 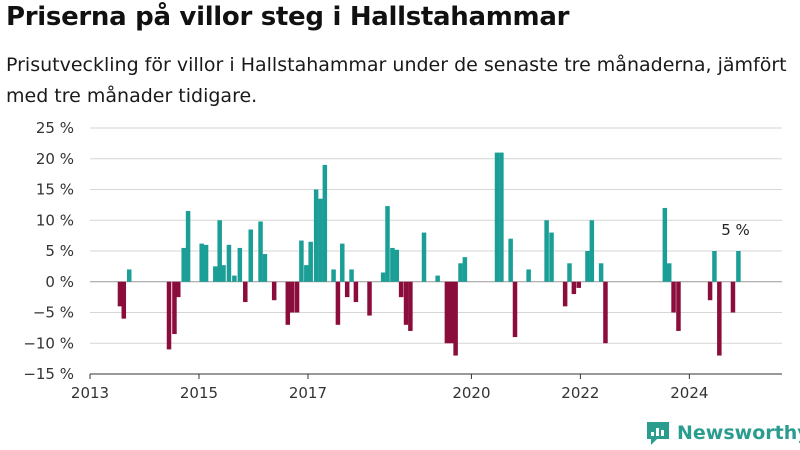 I want to click on y-tick-label: −10 %, so click(x=48, y=343).